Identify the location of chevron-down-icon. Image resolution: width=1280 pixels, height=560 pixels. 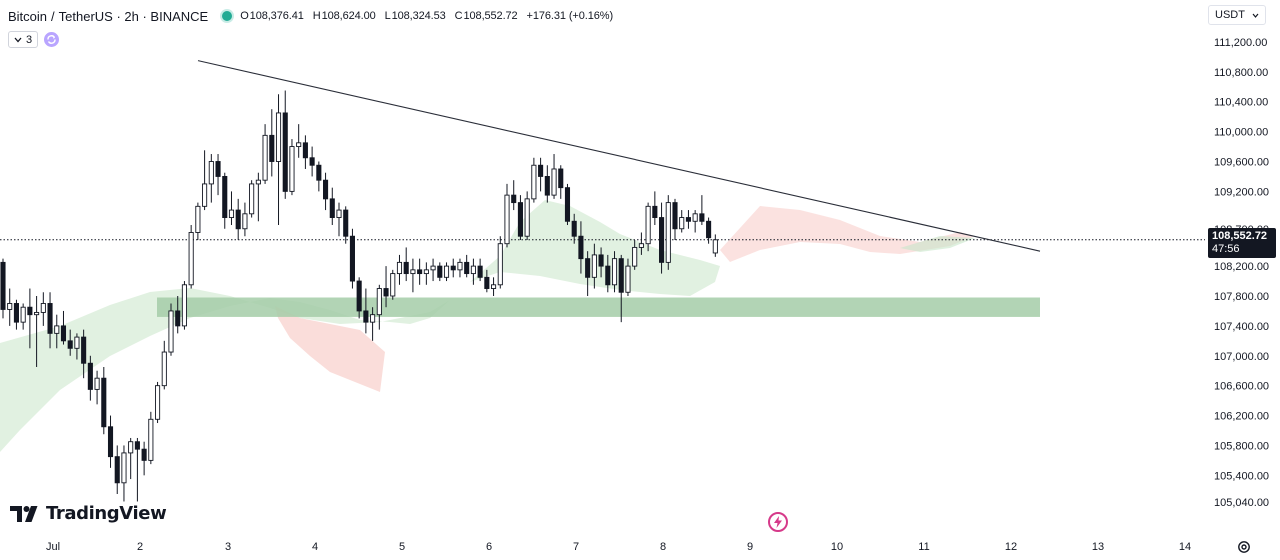
(1255, 15).